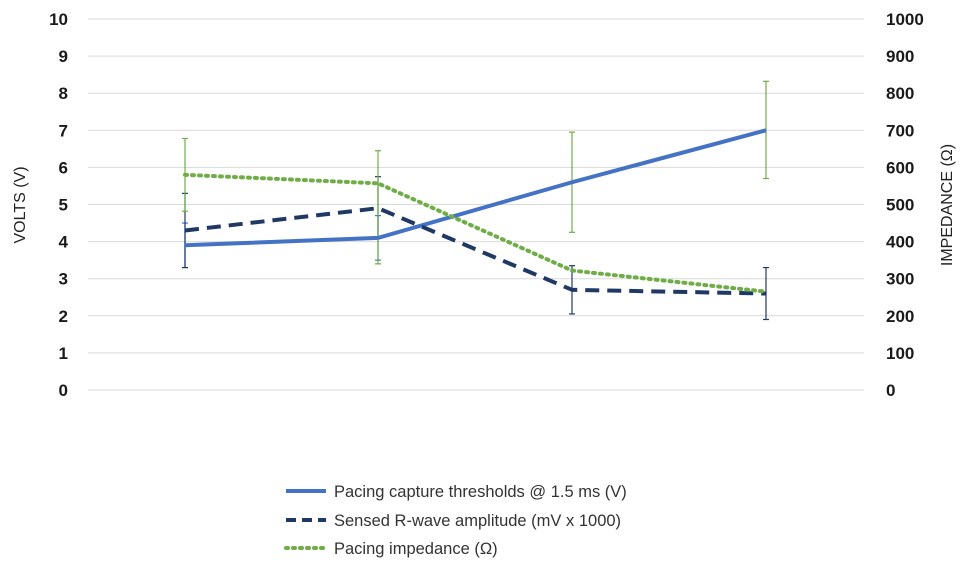 The height and width of the screenshot is (562, 961). I want to click on legend-label: Pacing capture thresholds @ 1.5 ms (V), so click(480, 492).